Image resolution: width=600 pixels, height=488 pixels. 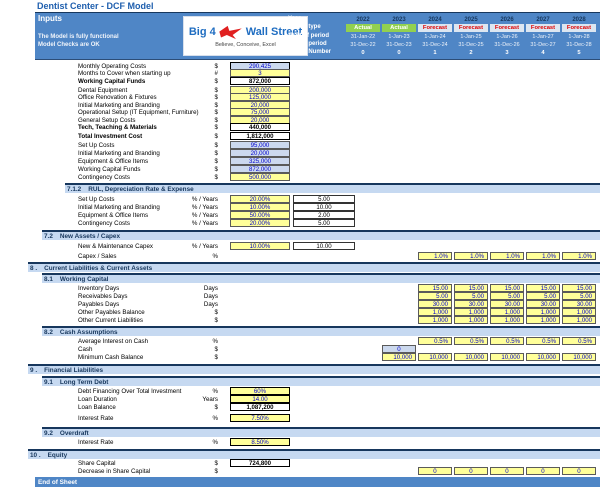 What do you see at coordinates (74, 370) in the screenshot?
I see `section-title: Financial Liabilities` at bounding box center [74, 370].